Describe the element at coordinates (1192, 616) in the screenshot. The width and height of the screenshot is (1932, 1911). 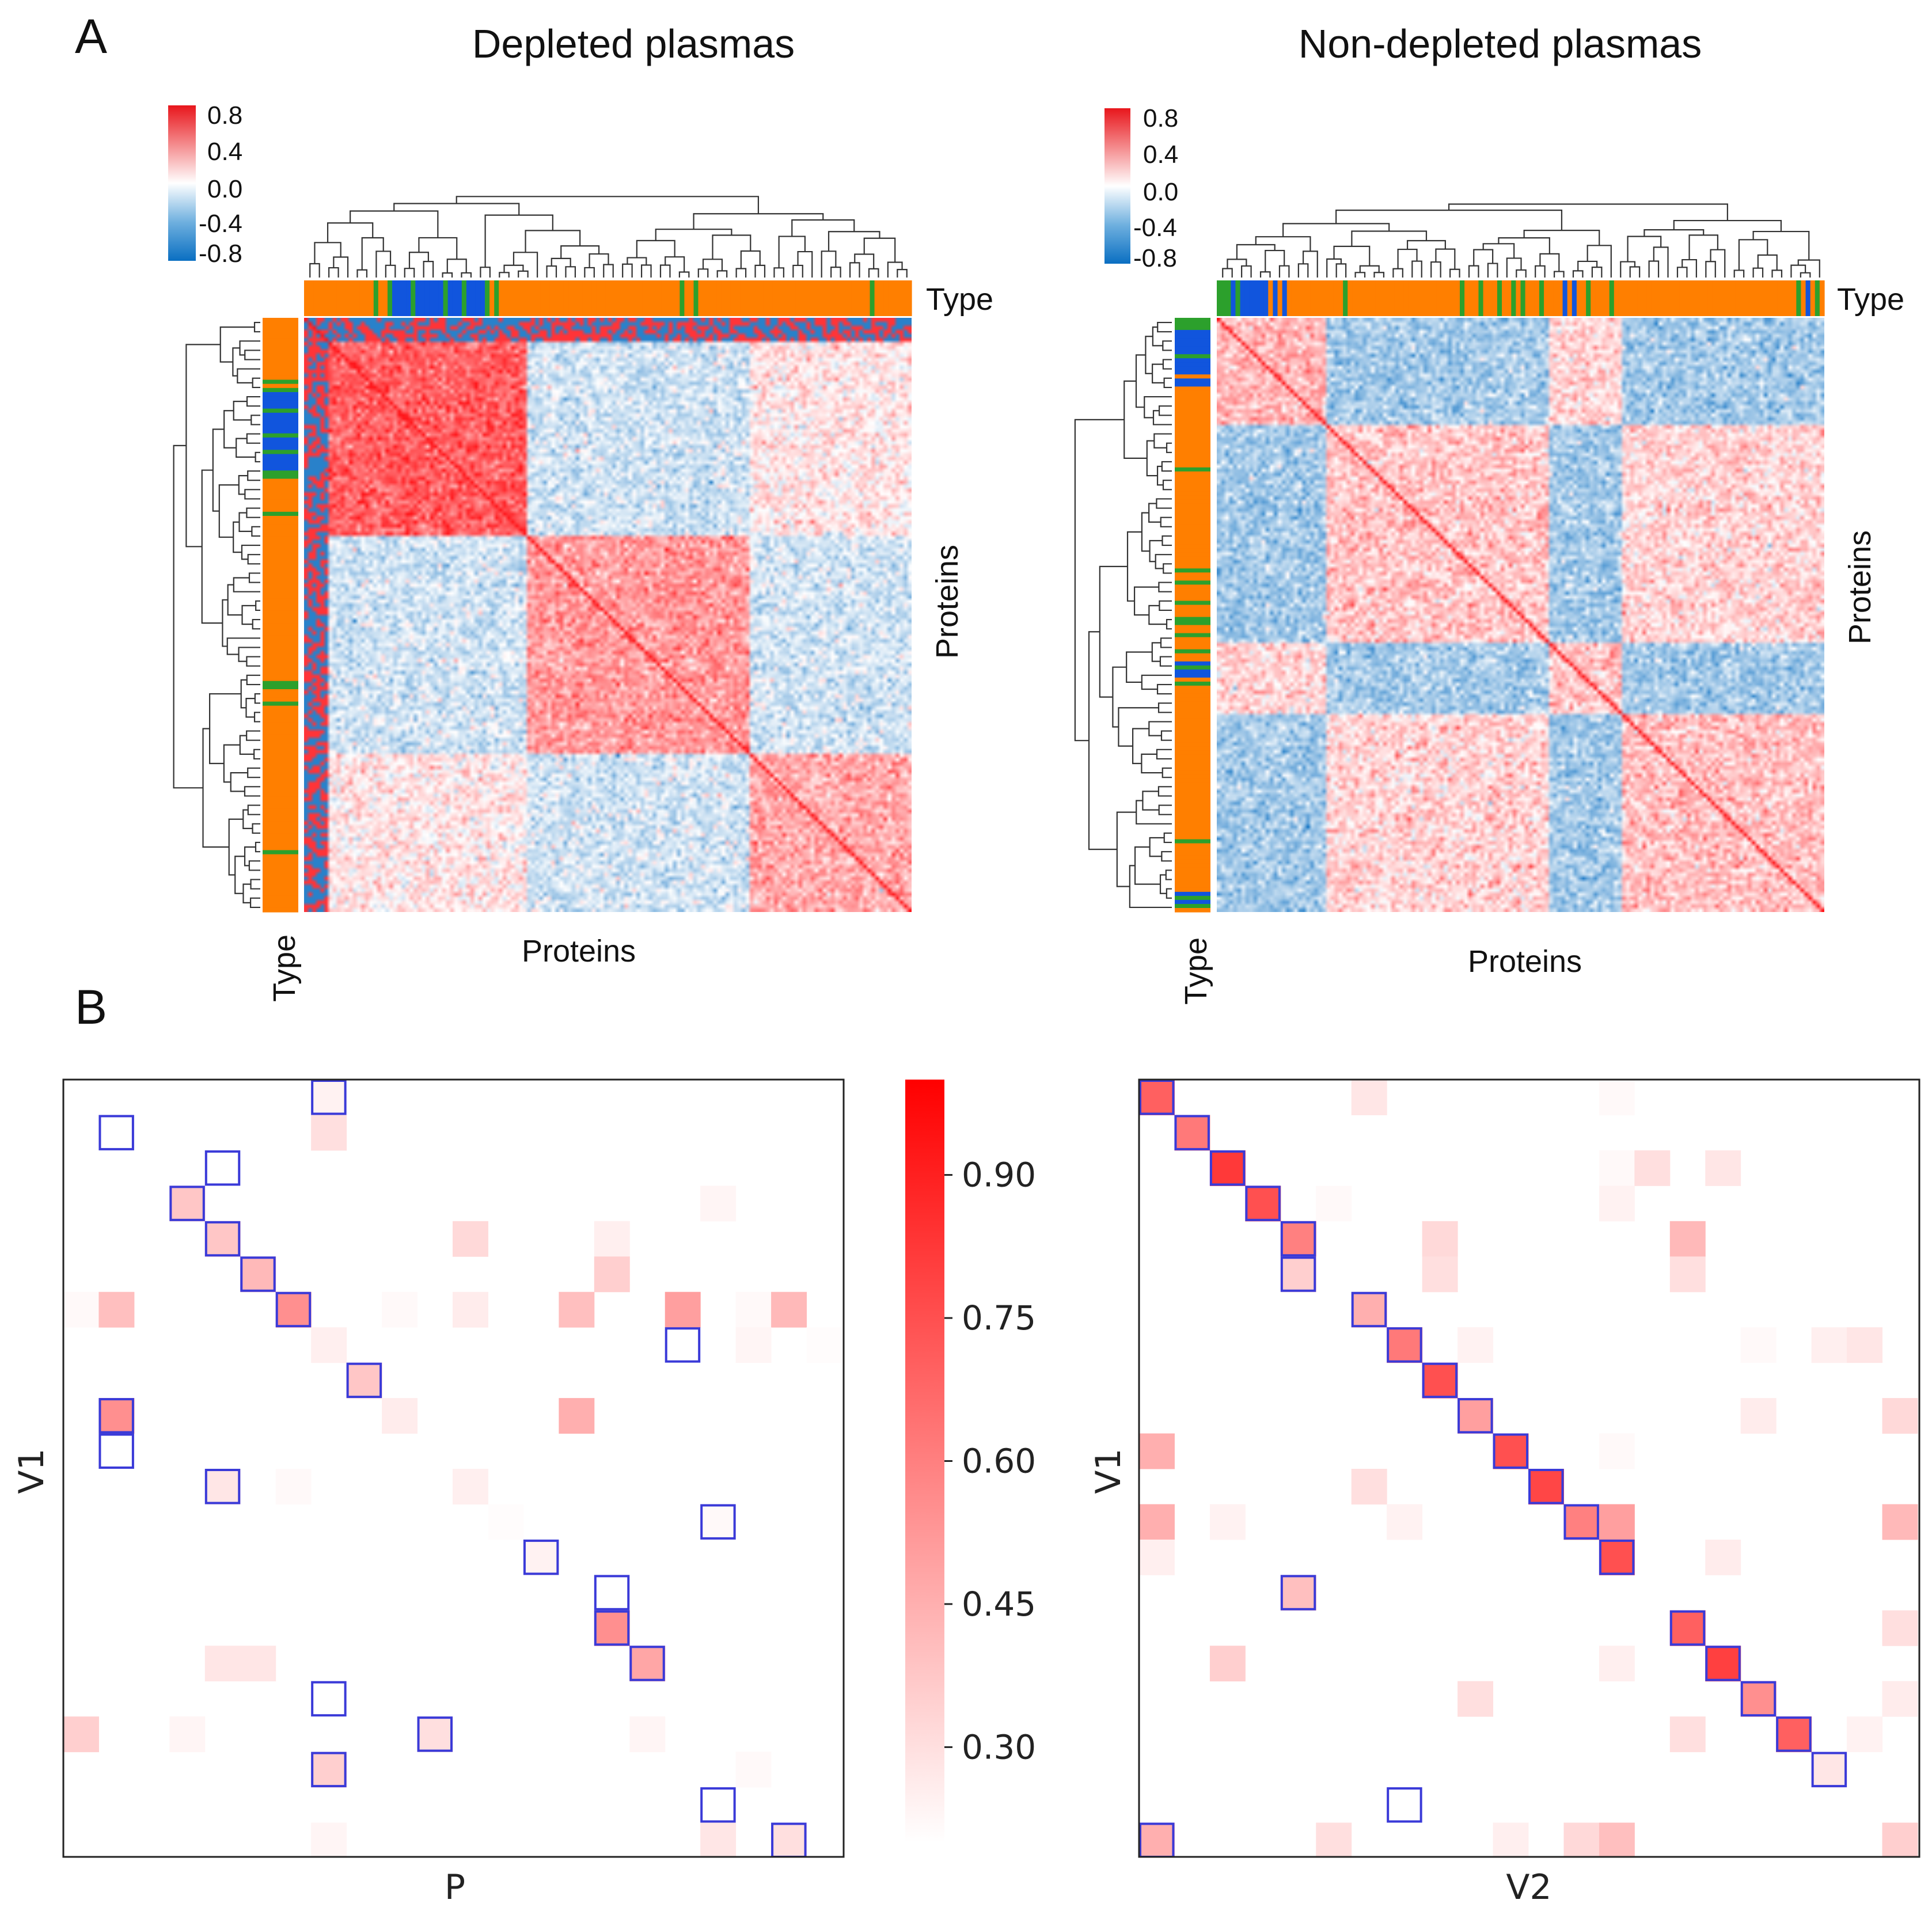
I see `heatmap2-left-type-bar` at that location.